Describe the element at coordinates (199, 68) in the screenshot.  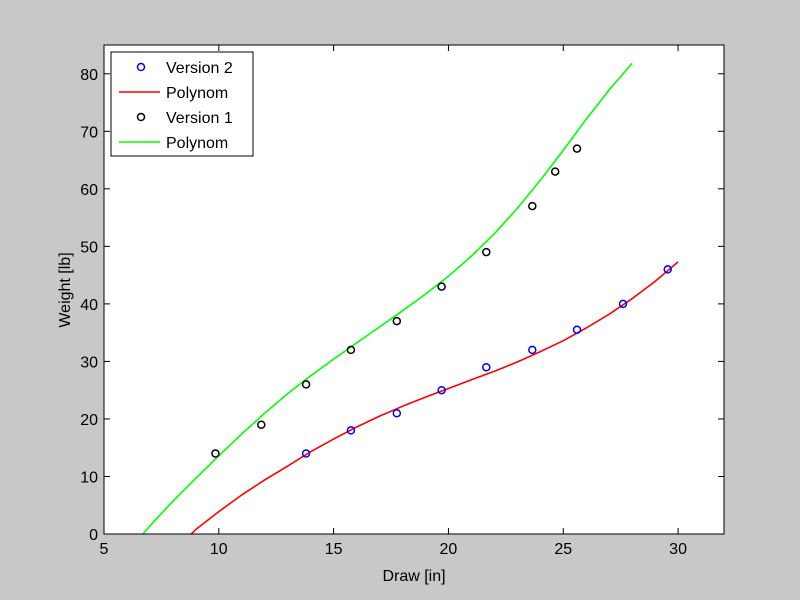
I see `legend-label-version-2: Version 2` at that location.